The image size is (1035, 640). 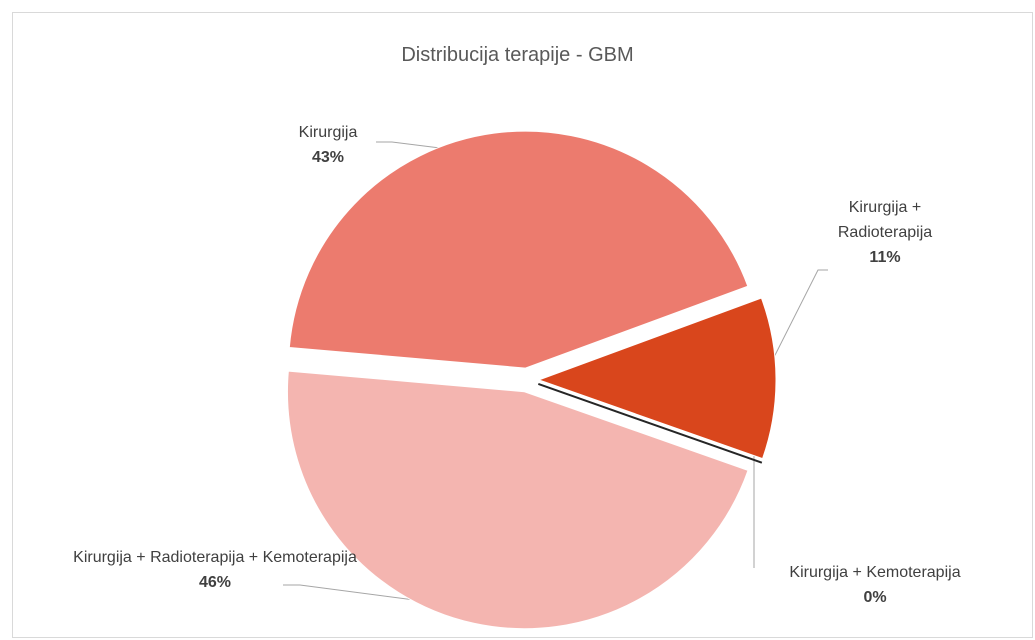 I want to click on slice-name: Kirurgija, so click(x=328, y=132).